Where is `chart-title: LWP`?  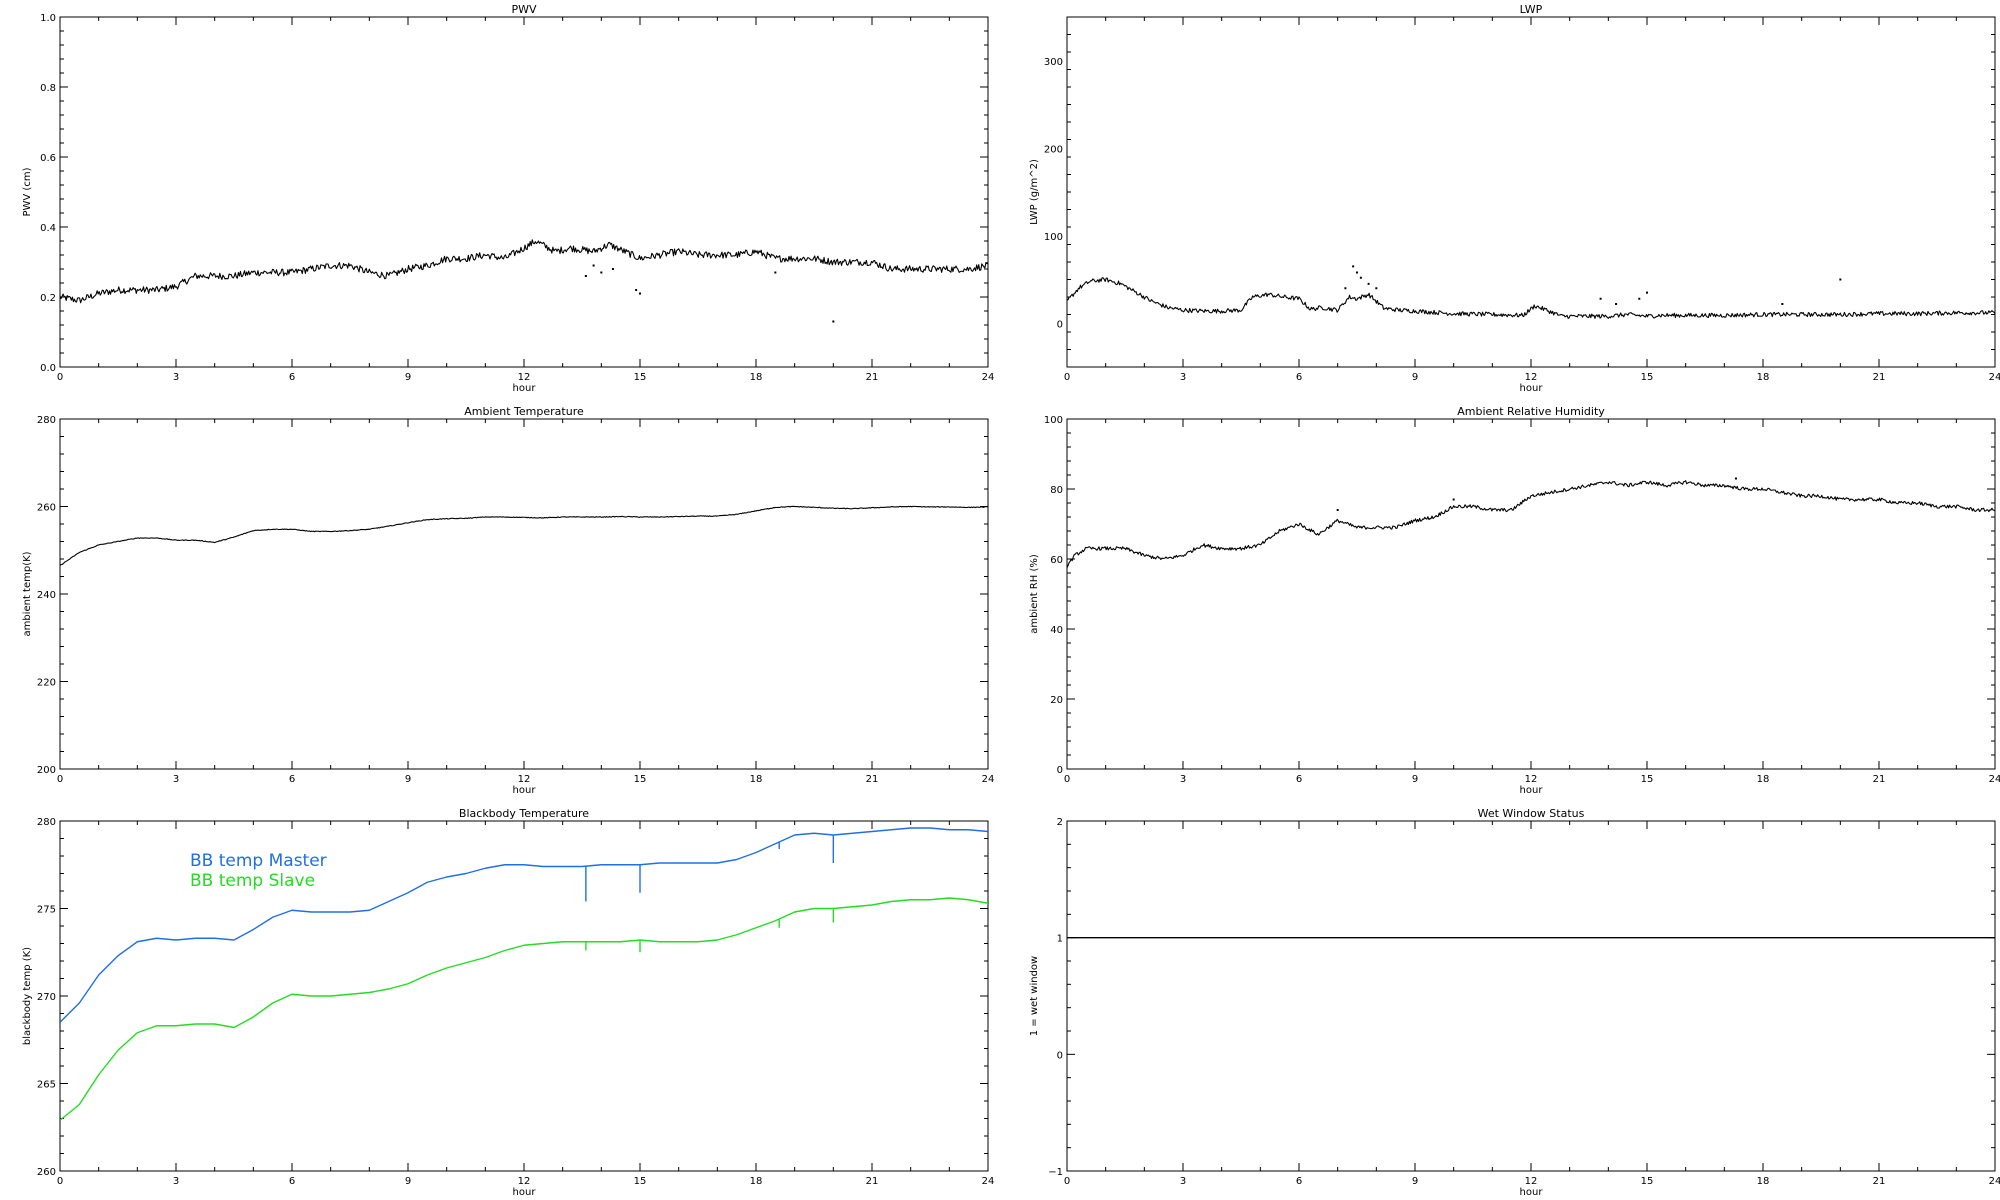 chart-title: LWP is located at coordinates (1531, 9).